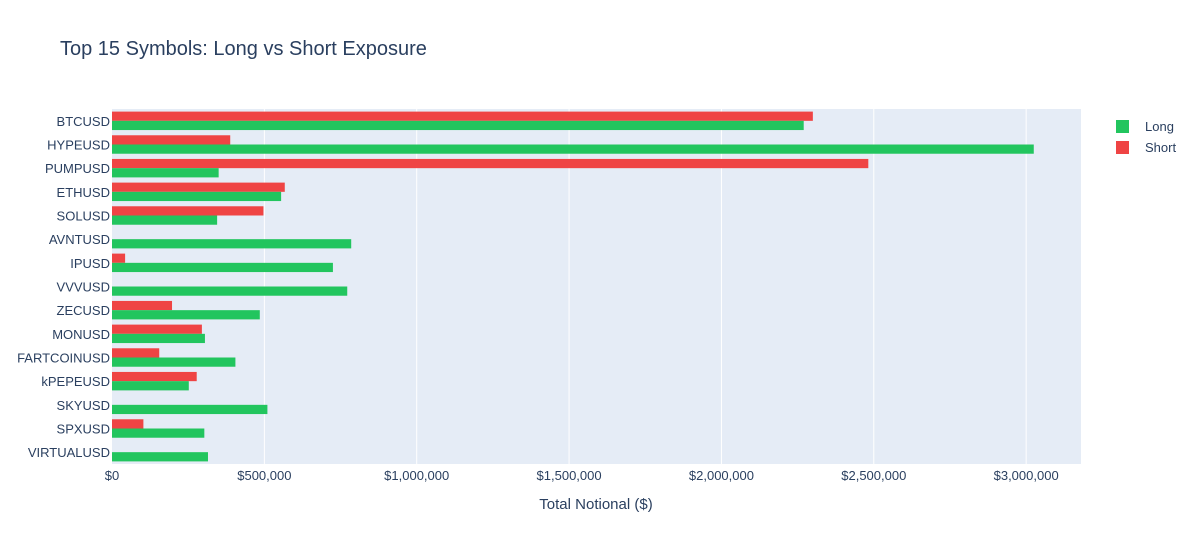 The height and width of the screenshot is (552, 1200). What do you see at coordinates (112, 475) in the screenshot?
I see `x-tick-label: $0` at bounding box center [112, 475].